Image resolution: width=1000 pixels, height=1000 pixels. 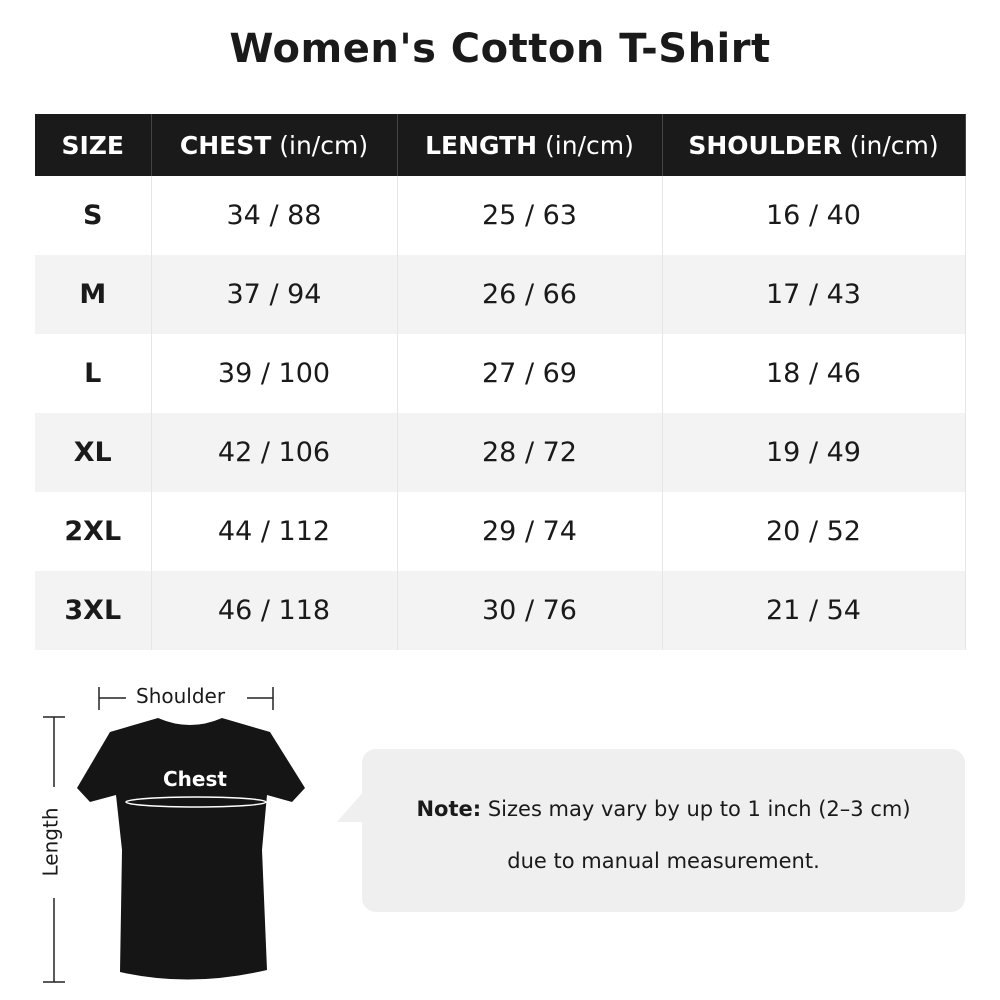 I want to click on measurement-cell: 46 / 118, so click(x=274, y=610).